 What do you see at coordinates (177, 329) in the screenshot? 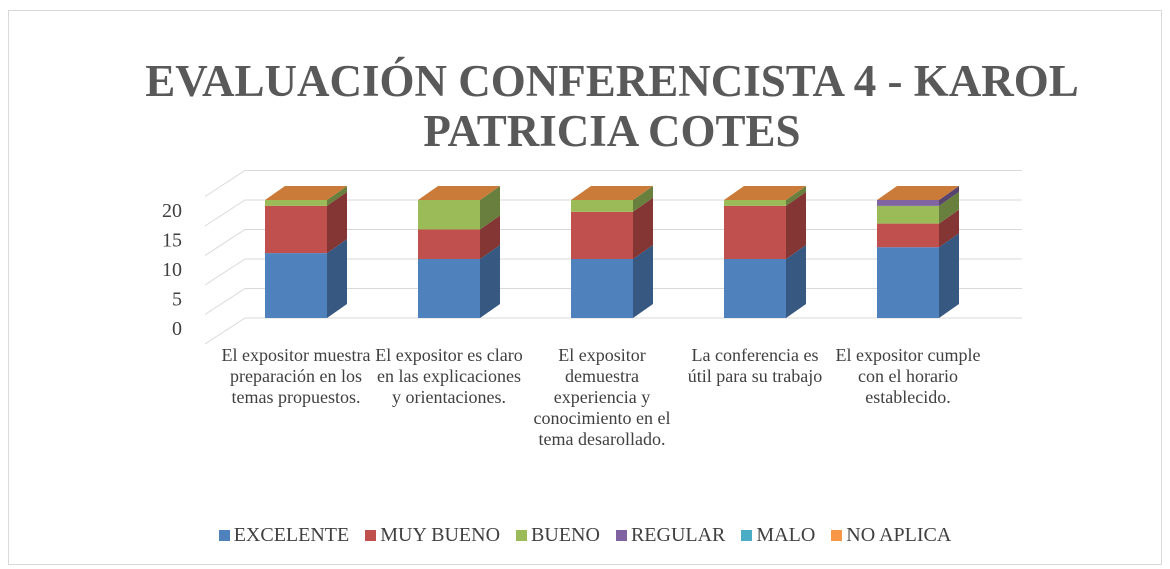
I see `y-tick-label: 0` at bounding box center [177, 329].